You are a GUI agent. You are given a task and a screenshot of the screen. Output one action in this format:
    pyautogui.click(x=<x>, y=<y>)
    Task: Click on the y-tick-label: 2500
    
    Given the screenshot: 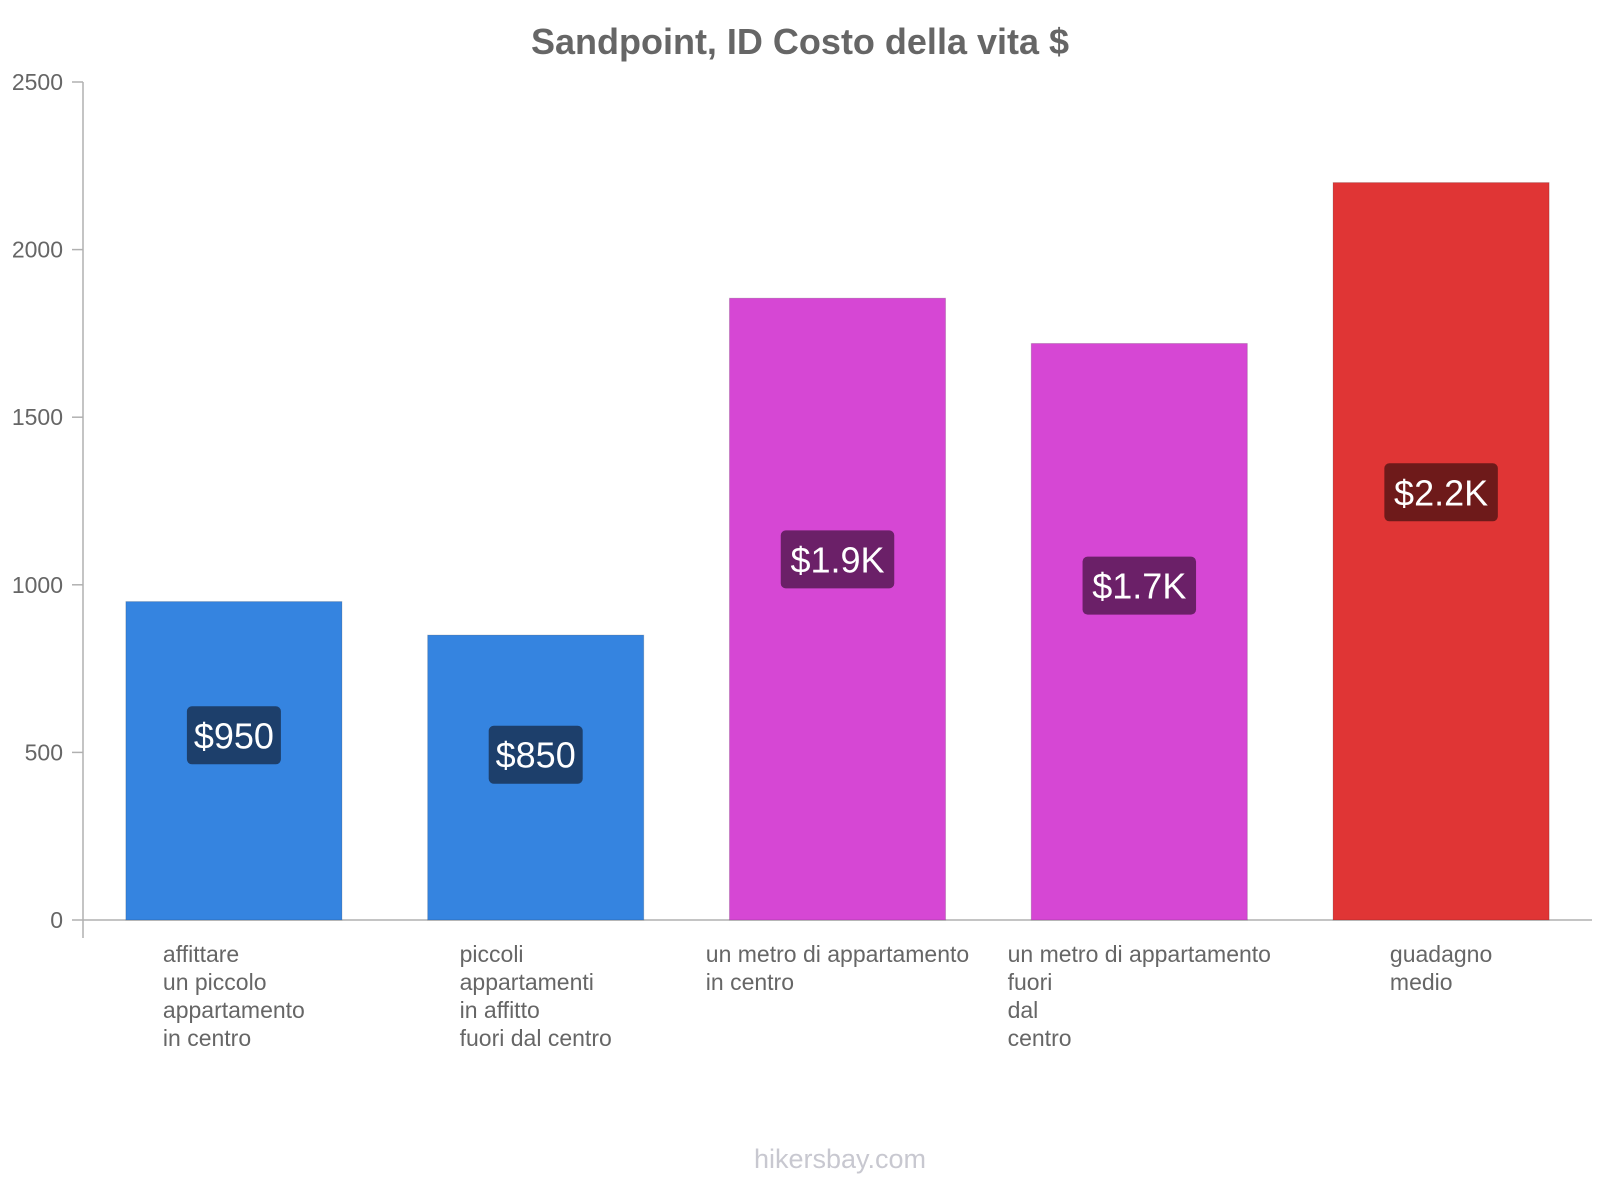 What is the action you would take?
    pyautogui.click(x=37, y=82)
    